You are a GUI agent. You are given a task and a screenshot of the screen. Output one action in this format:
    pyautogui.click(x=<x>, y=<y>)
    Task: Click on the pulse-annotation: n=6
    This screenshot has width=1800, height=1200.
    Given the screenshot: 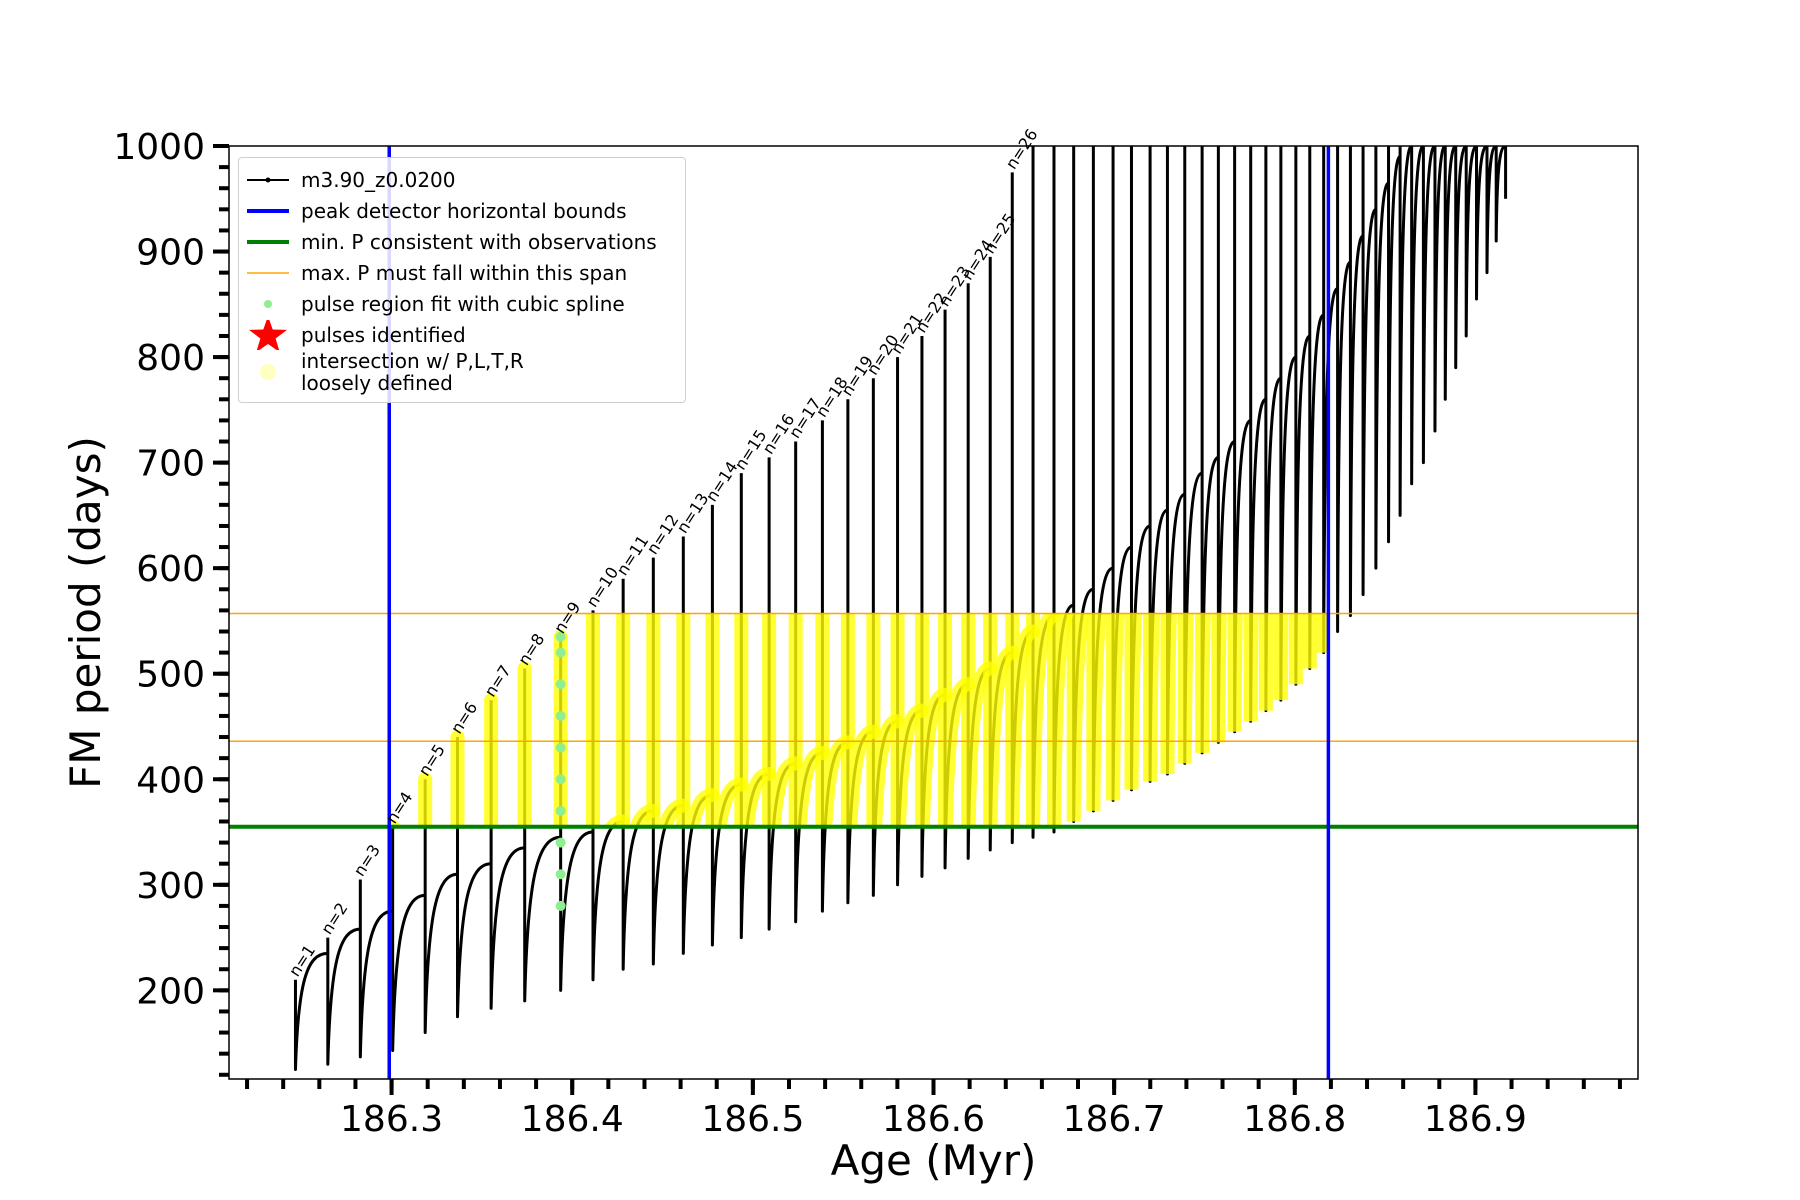 What is the action you would take?
    pyautogui.click(x=464, y=718)
    